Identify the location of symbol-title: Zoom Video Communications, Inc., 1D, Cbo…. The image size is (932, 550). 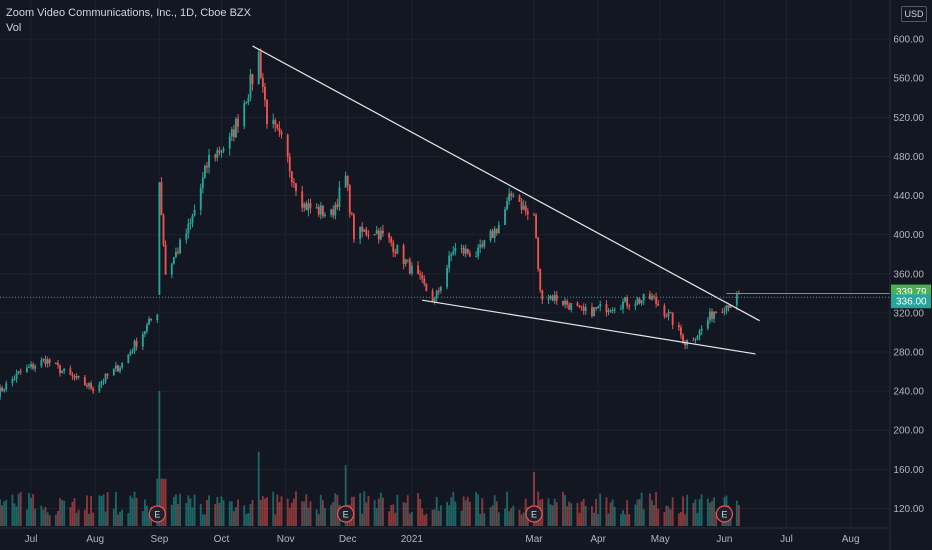
(128, 13).